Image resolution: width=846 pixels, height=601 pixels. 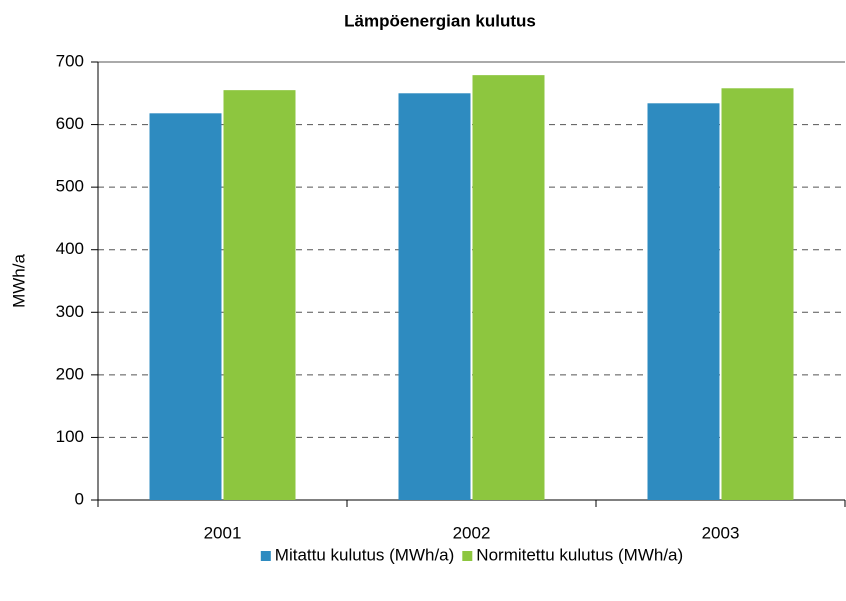 What do you see at coordinates (70, 123) in the screenshot?
I see `y-tick-label: 600` at bounding box center [70, 123].